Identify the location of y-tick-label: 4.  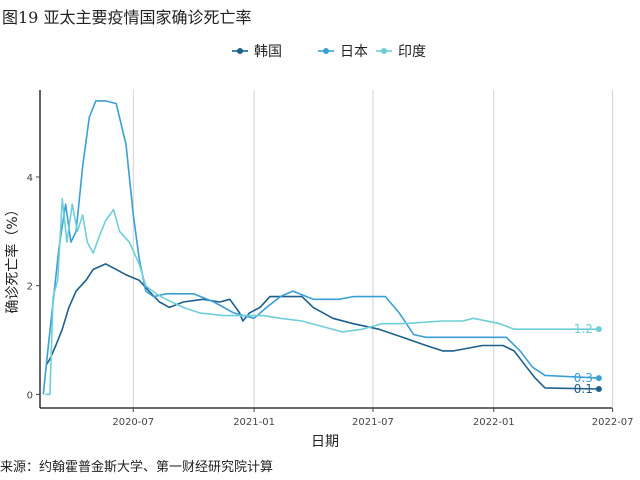
(30, 178).